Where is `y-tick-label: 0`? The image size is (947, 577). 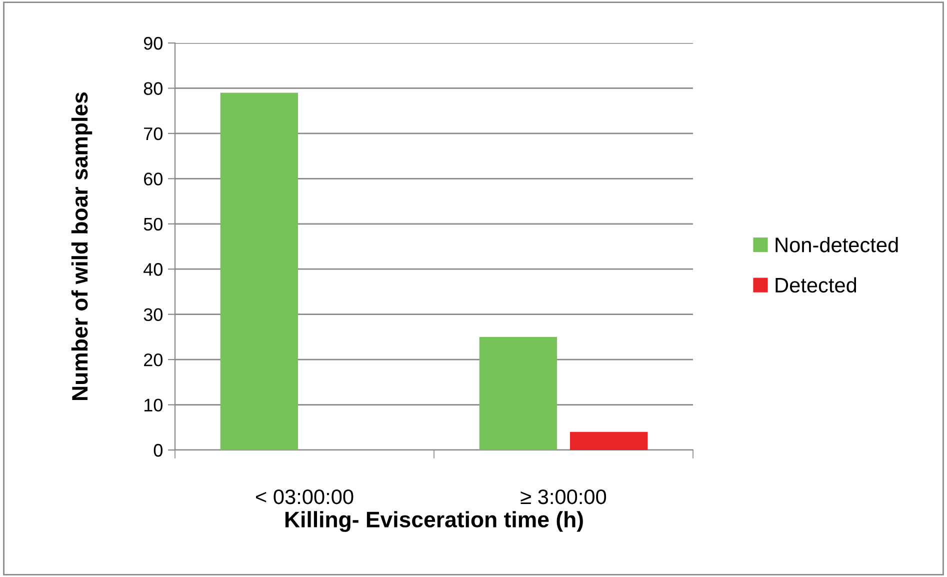
y-tick-label: 0 is located at coordinates (158, 450).